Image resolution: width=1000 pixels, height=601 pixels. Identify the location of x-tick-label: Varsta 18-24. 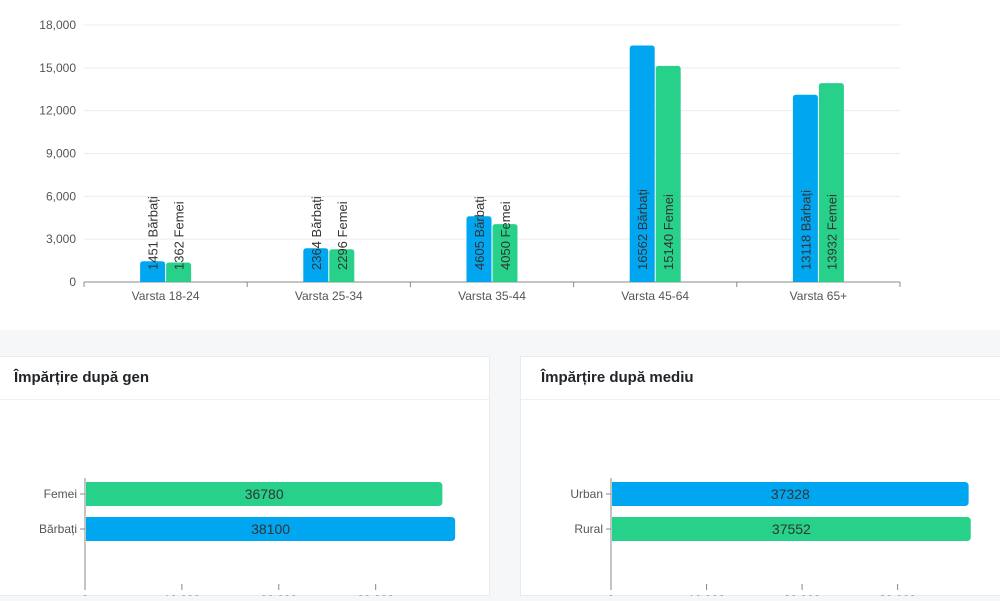
(166, 296).